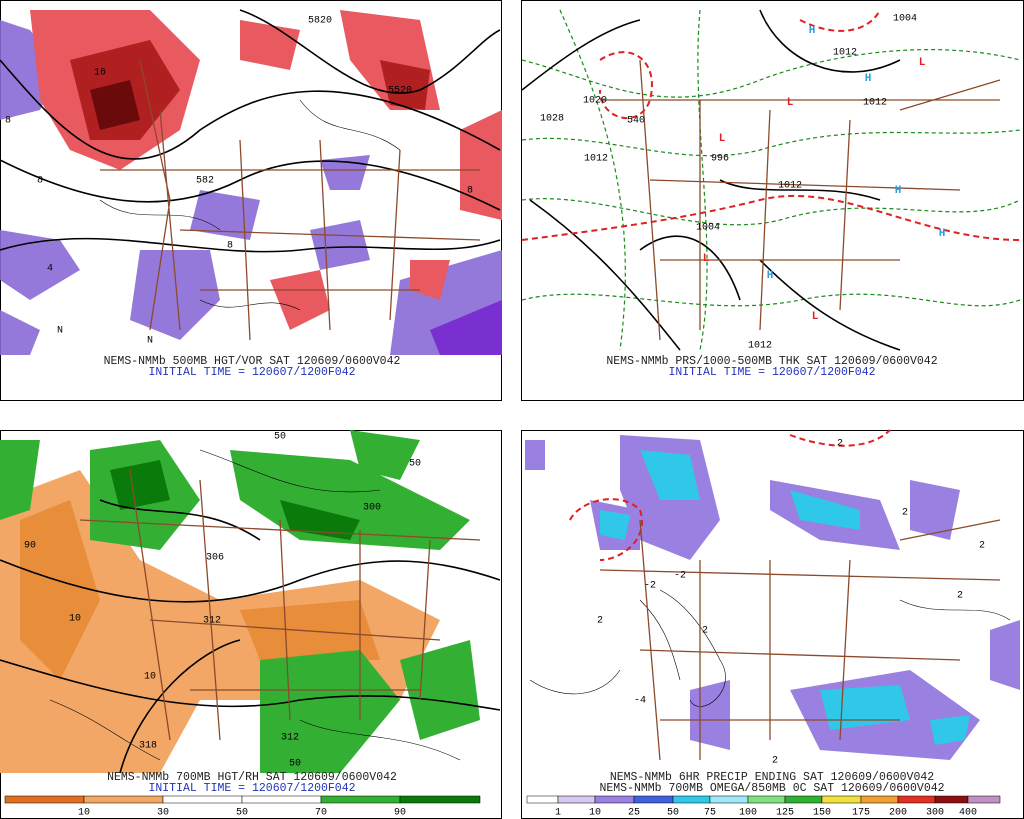  I want to click on colorbar-label: 150, so click(822, 813).